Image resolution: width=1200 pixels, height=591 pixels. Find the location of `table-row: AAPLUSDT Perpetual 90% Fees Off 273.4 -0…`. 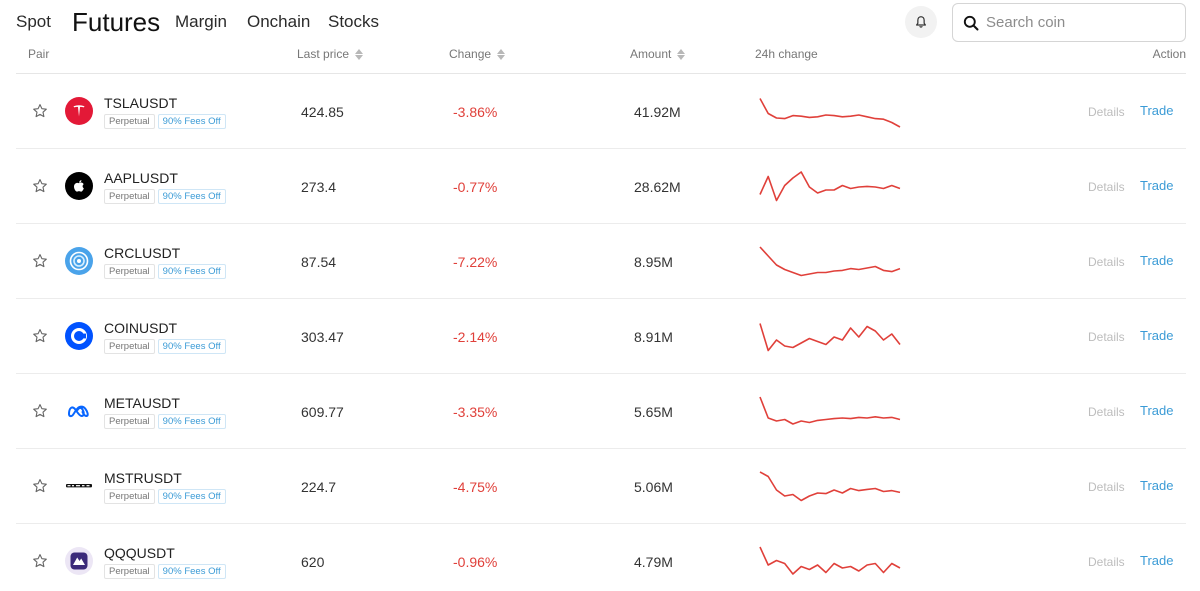

table-row: AAPLUSDT Perpetual 90% Fees Off 273.4 -0… is located at coordinates (601, 186).